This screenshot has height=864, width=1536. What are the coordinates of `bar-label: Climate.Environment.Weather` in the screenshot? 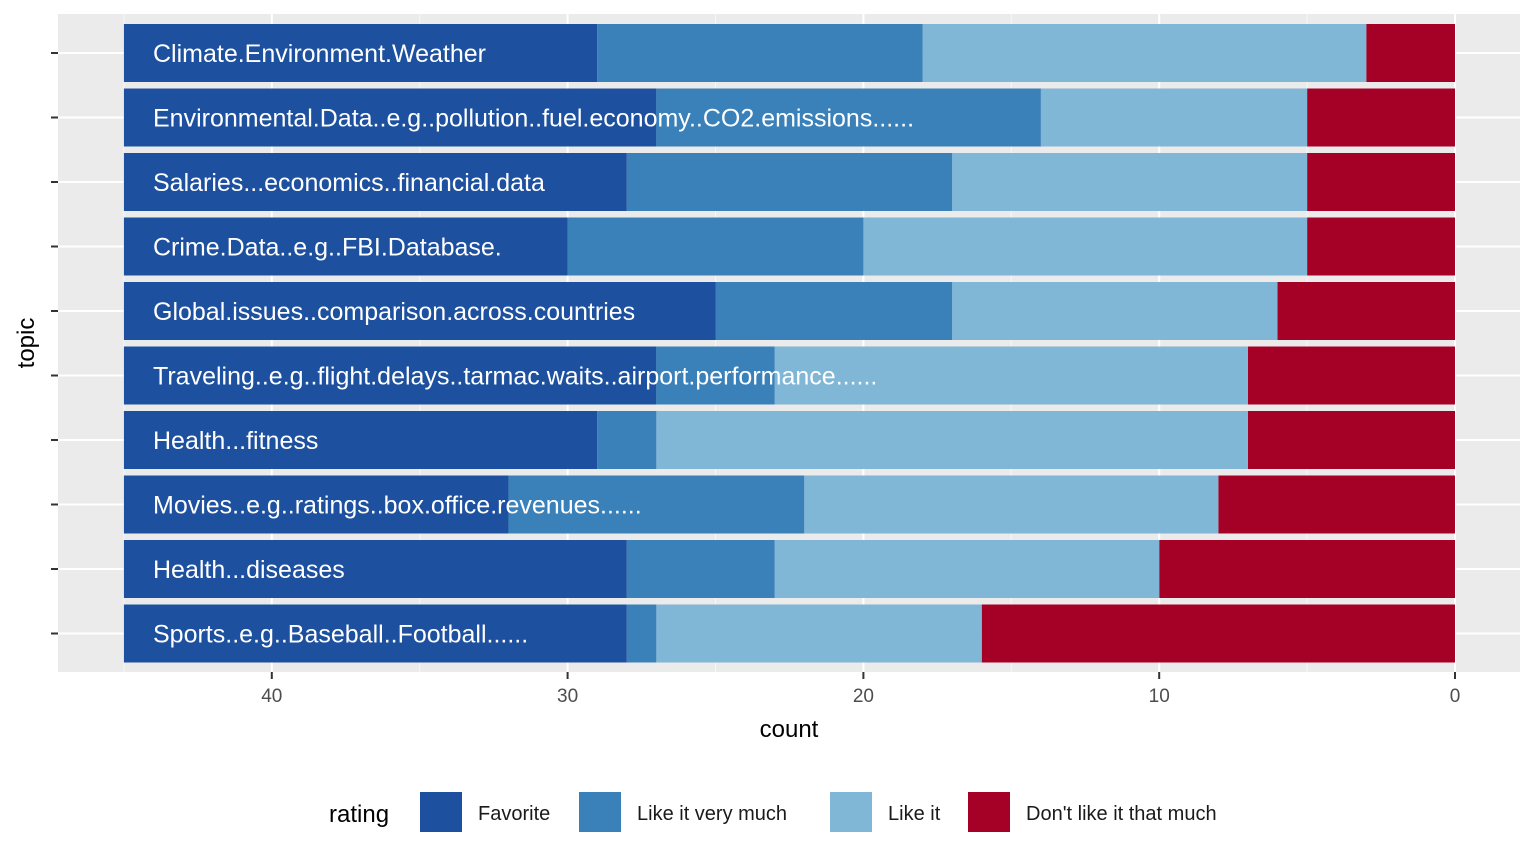 It's located at (319, 54).